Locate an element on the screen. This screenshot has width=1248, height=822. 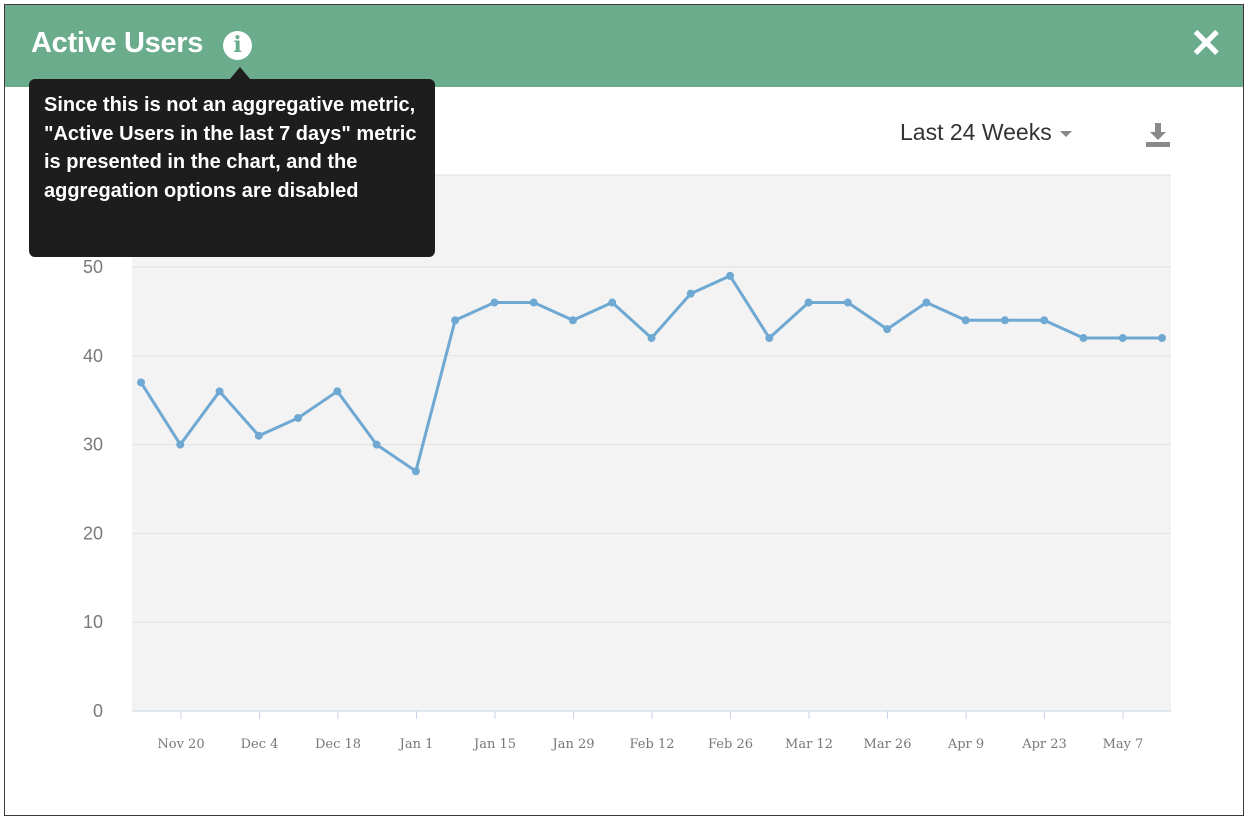
download-icon is located at coordinates (1158, 134).